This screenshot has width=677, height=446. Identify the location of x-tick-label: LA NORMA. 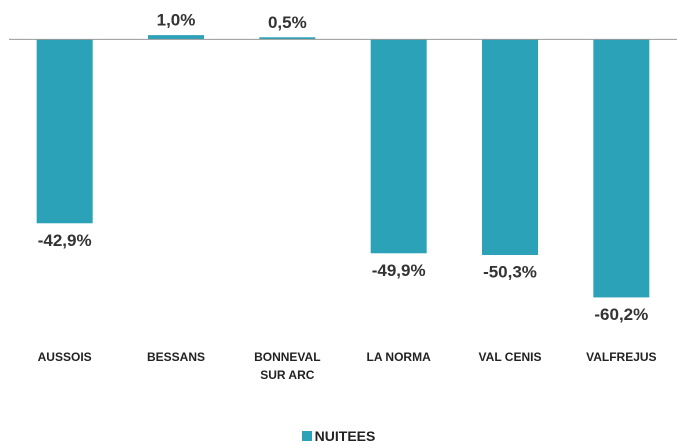
(399, 357).